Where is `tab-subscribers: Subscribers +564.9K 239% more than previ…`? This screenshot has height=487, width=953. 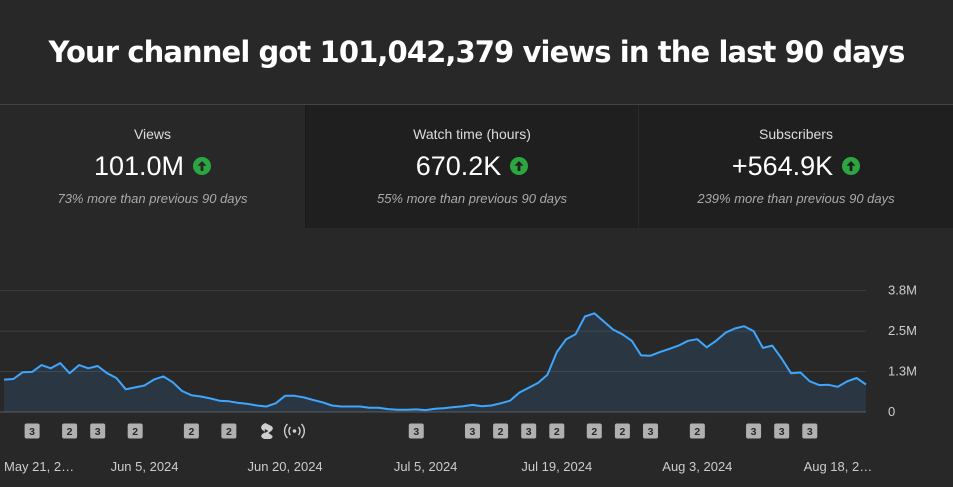
tab-subscribers: Subscribers +564.9K 239% more than previ… is located at coordinates (795, 166).